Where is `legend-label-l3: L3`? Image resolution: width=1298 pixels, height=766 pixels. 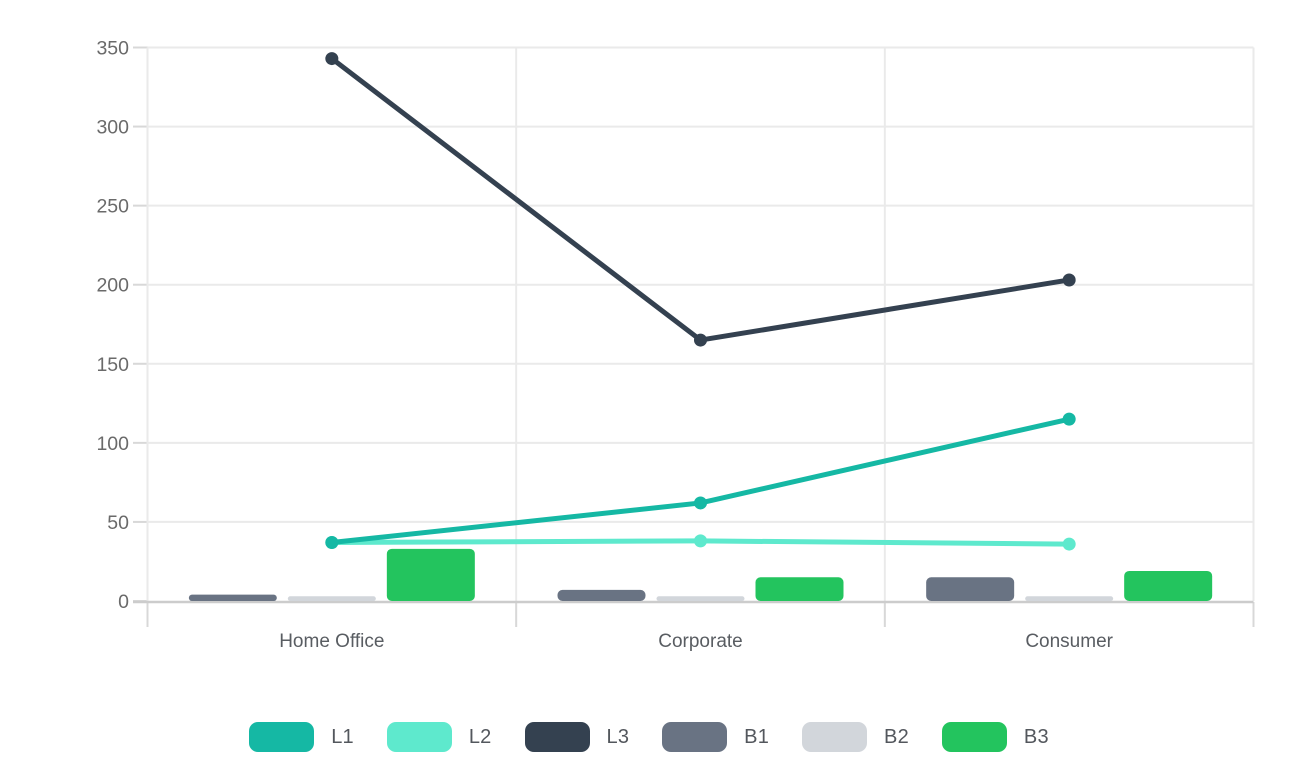
legend-label-l3: L3 is located at coordinates (618, 736).